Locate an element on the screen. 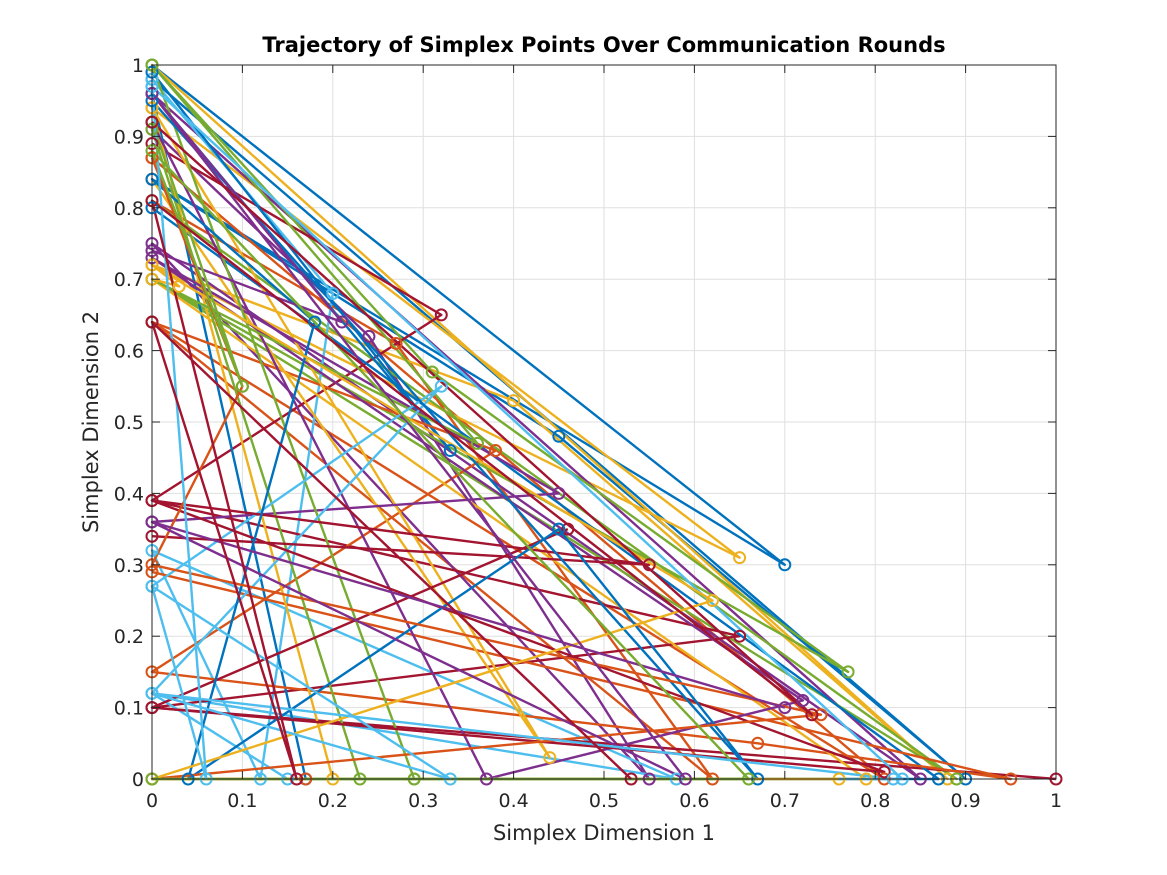 Image resolution: width=1167 pixels, height=875 pixels. y-tick-labels: 0 0.1 0.2 0.3 0.4 0.5 0.6 0.7 0.8 0.9 1 is located at coordinates (129, 423).